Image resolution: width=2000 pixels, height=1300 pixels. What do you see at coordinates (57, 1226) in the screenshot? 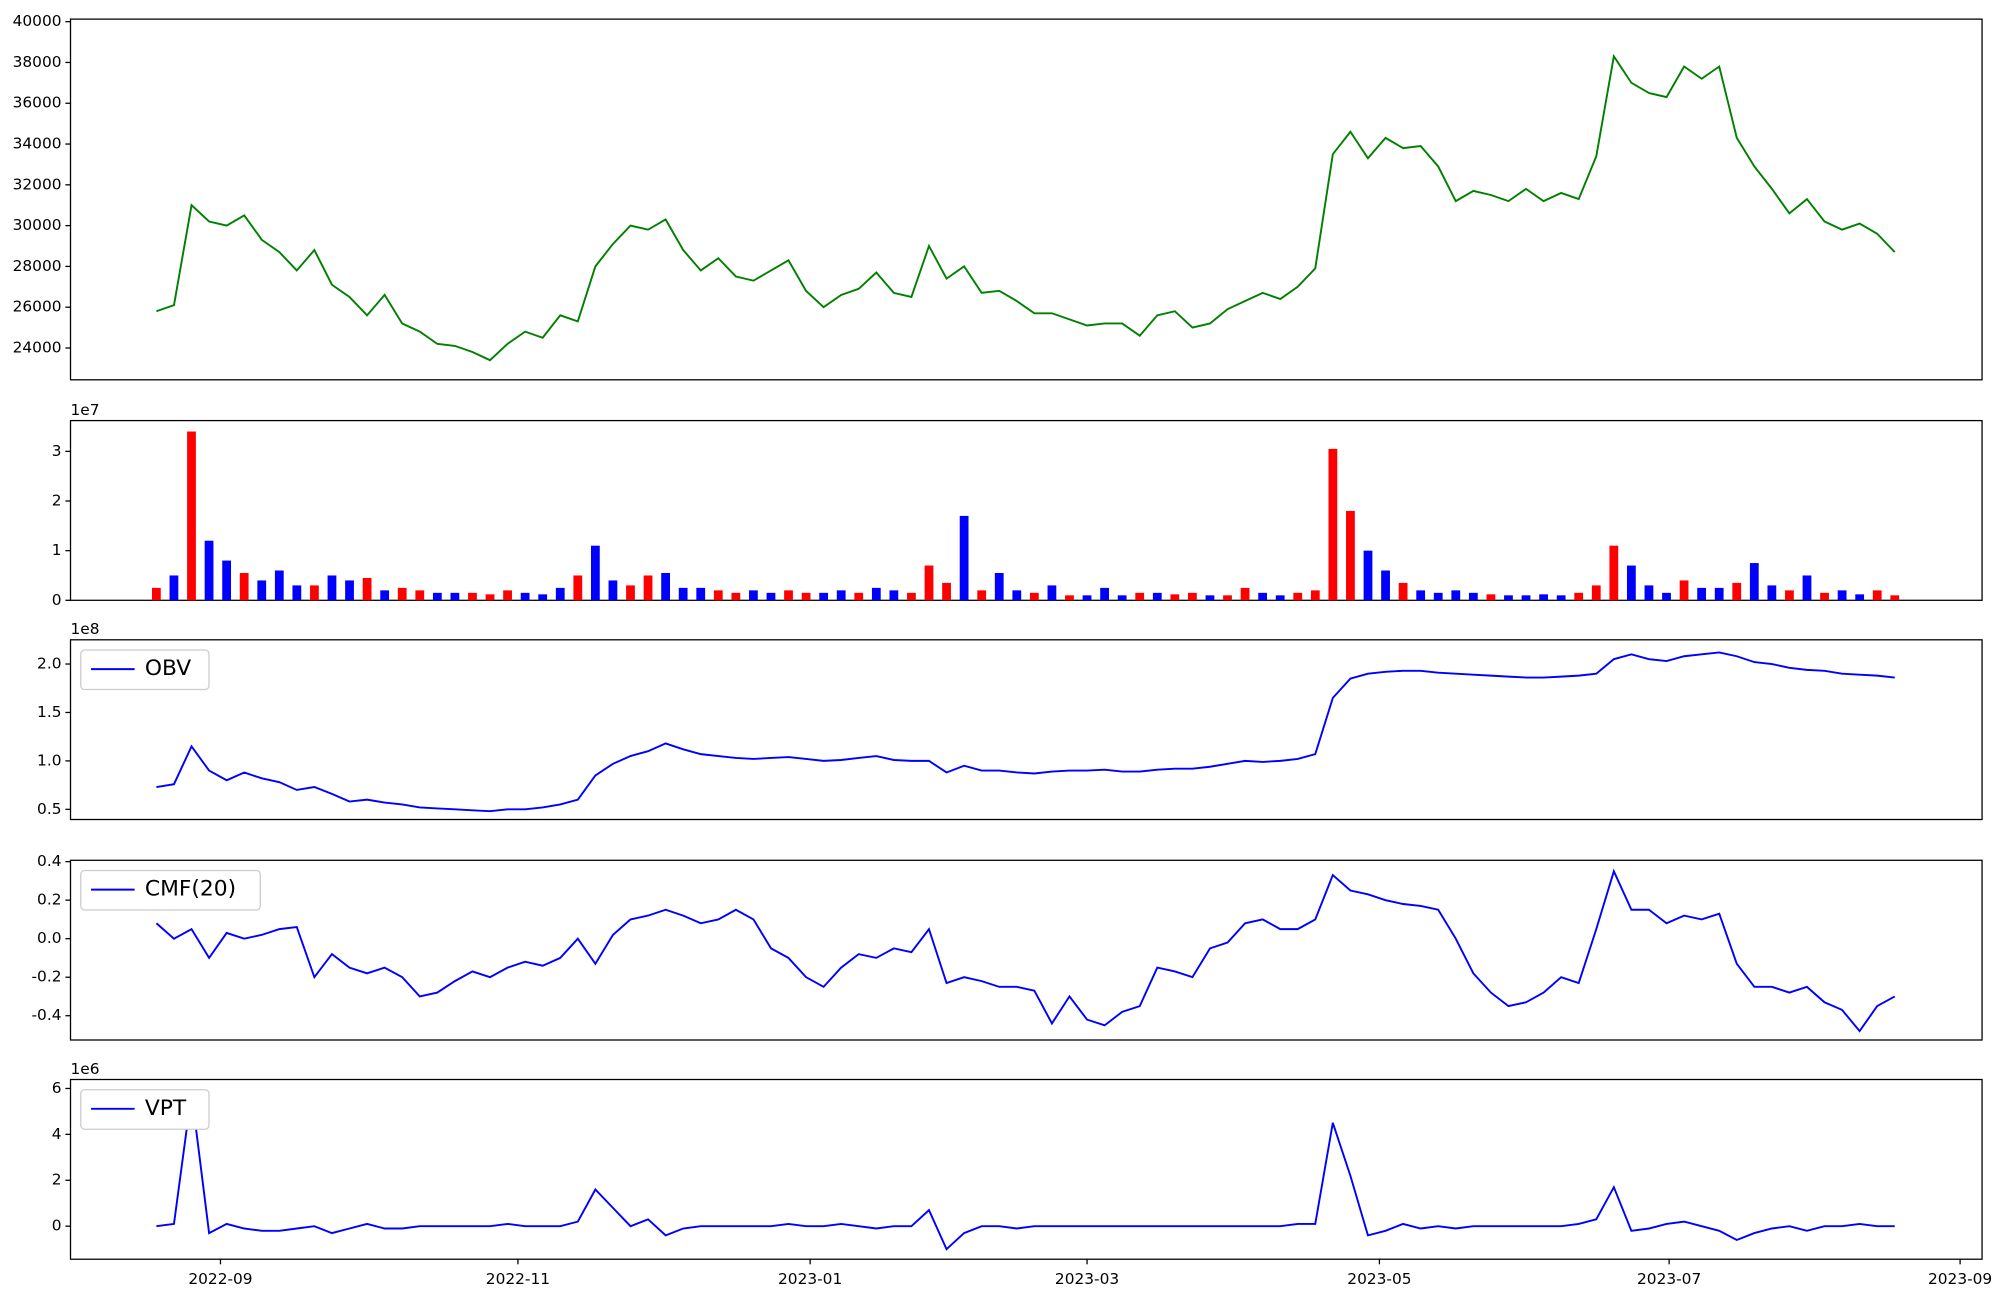
I see `y-tick-label: 0` at bounding box center [57, 1226].